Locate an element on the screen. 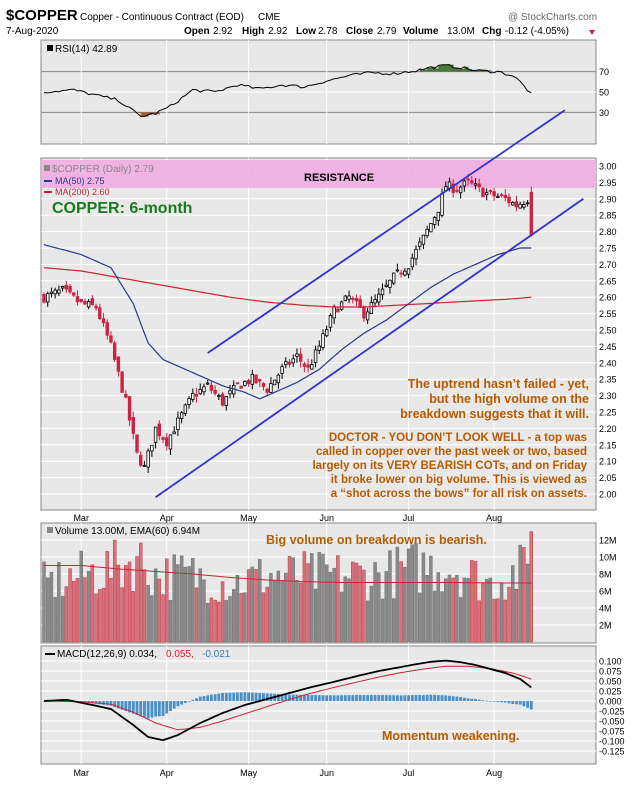 This screenshot has height=793, width=637. ohlc-high: 2.92 is located at coordinates (278, 31).